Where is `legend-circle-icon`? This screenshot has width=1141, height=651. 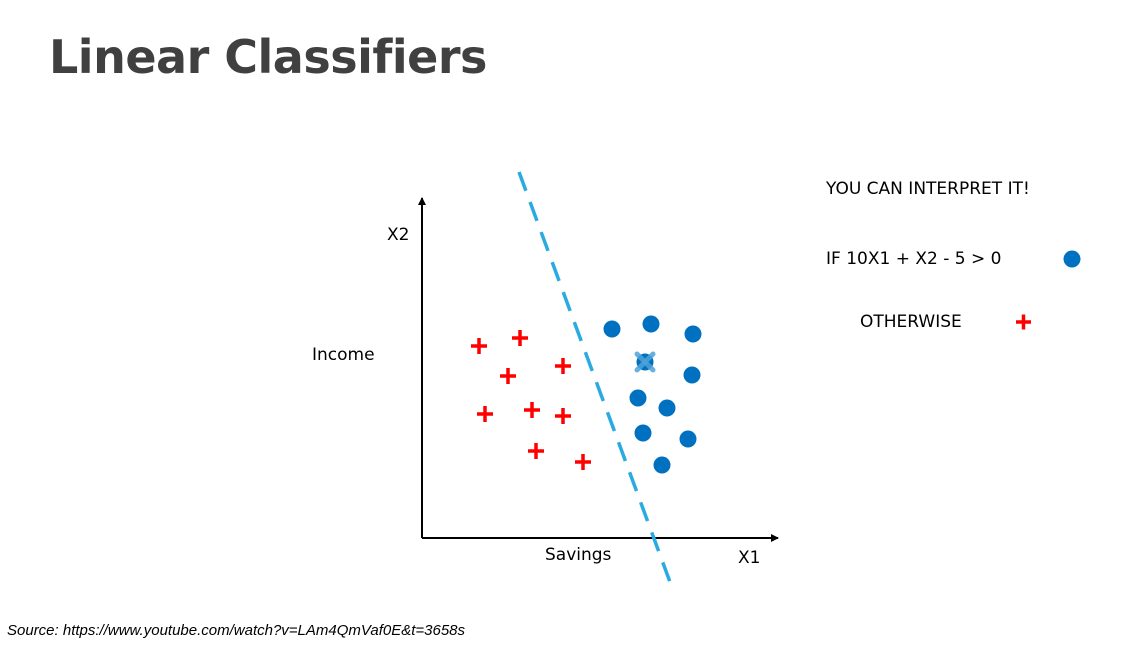
legend-circle-icon is located at coordinates (1072, 259).